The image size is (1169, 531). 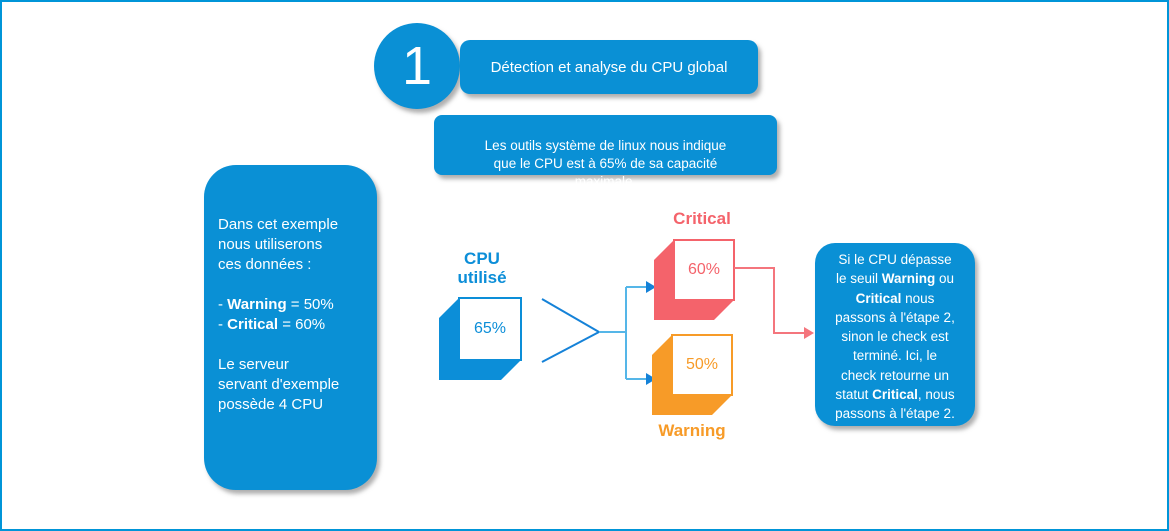 I want to click on compare-line-top, so click(x=570, y=315).